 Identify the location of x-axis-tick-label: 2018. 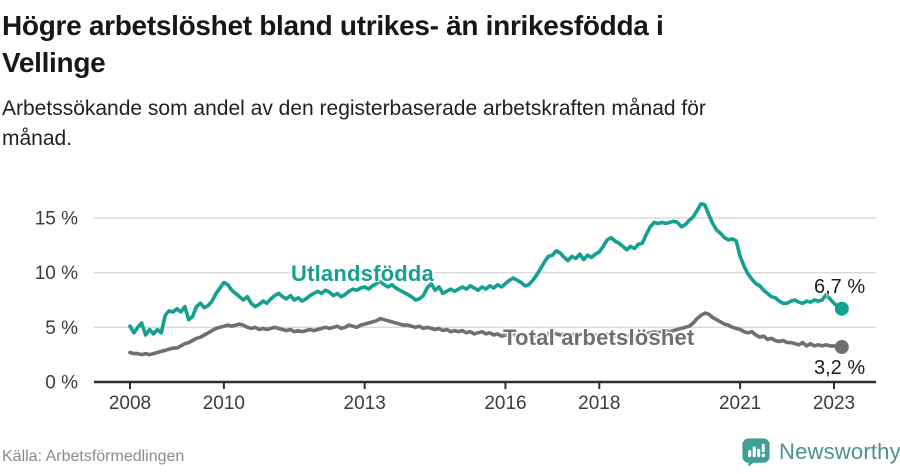
(599, 403).